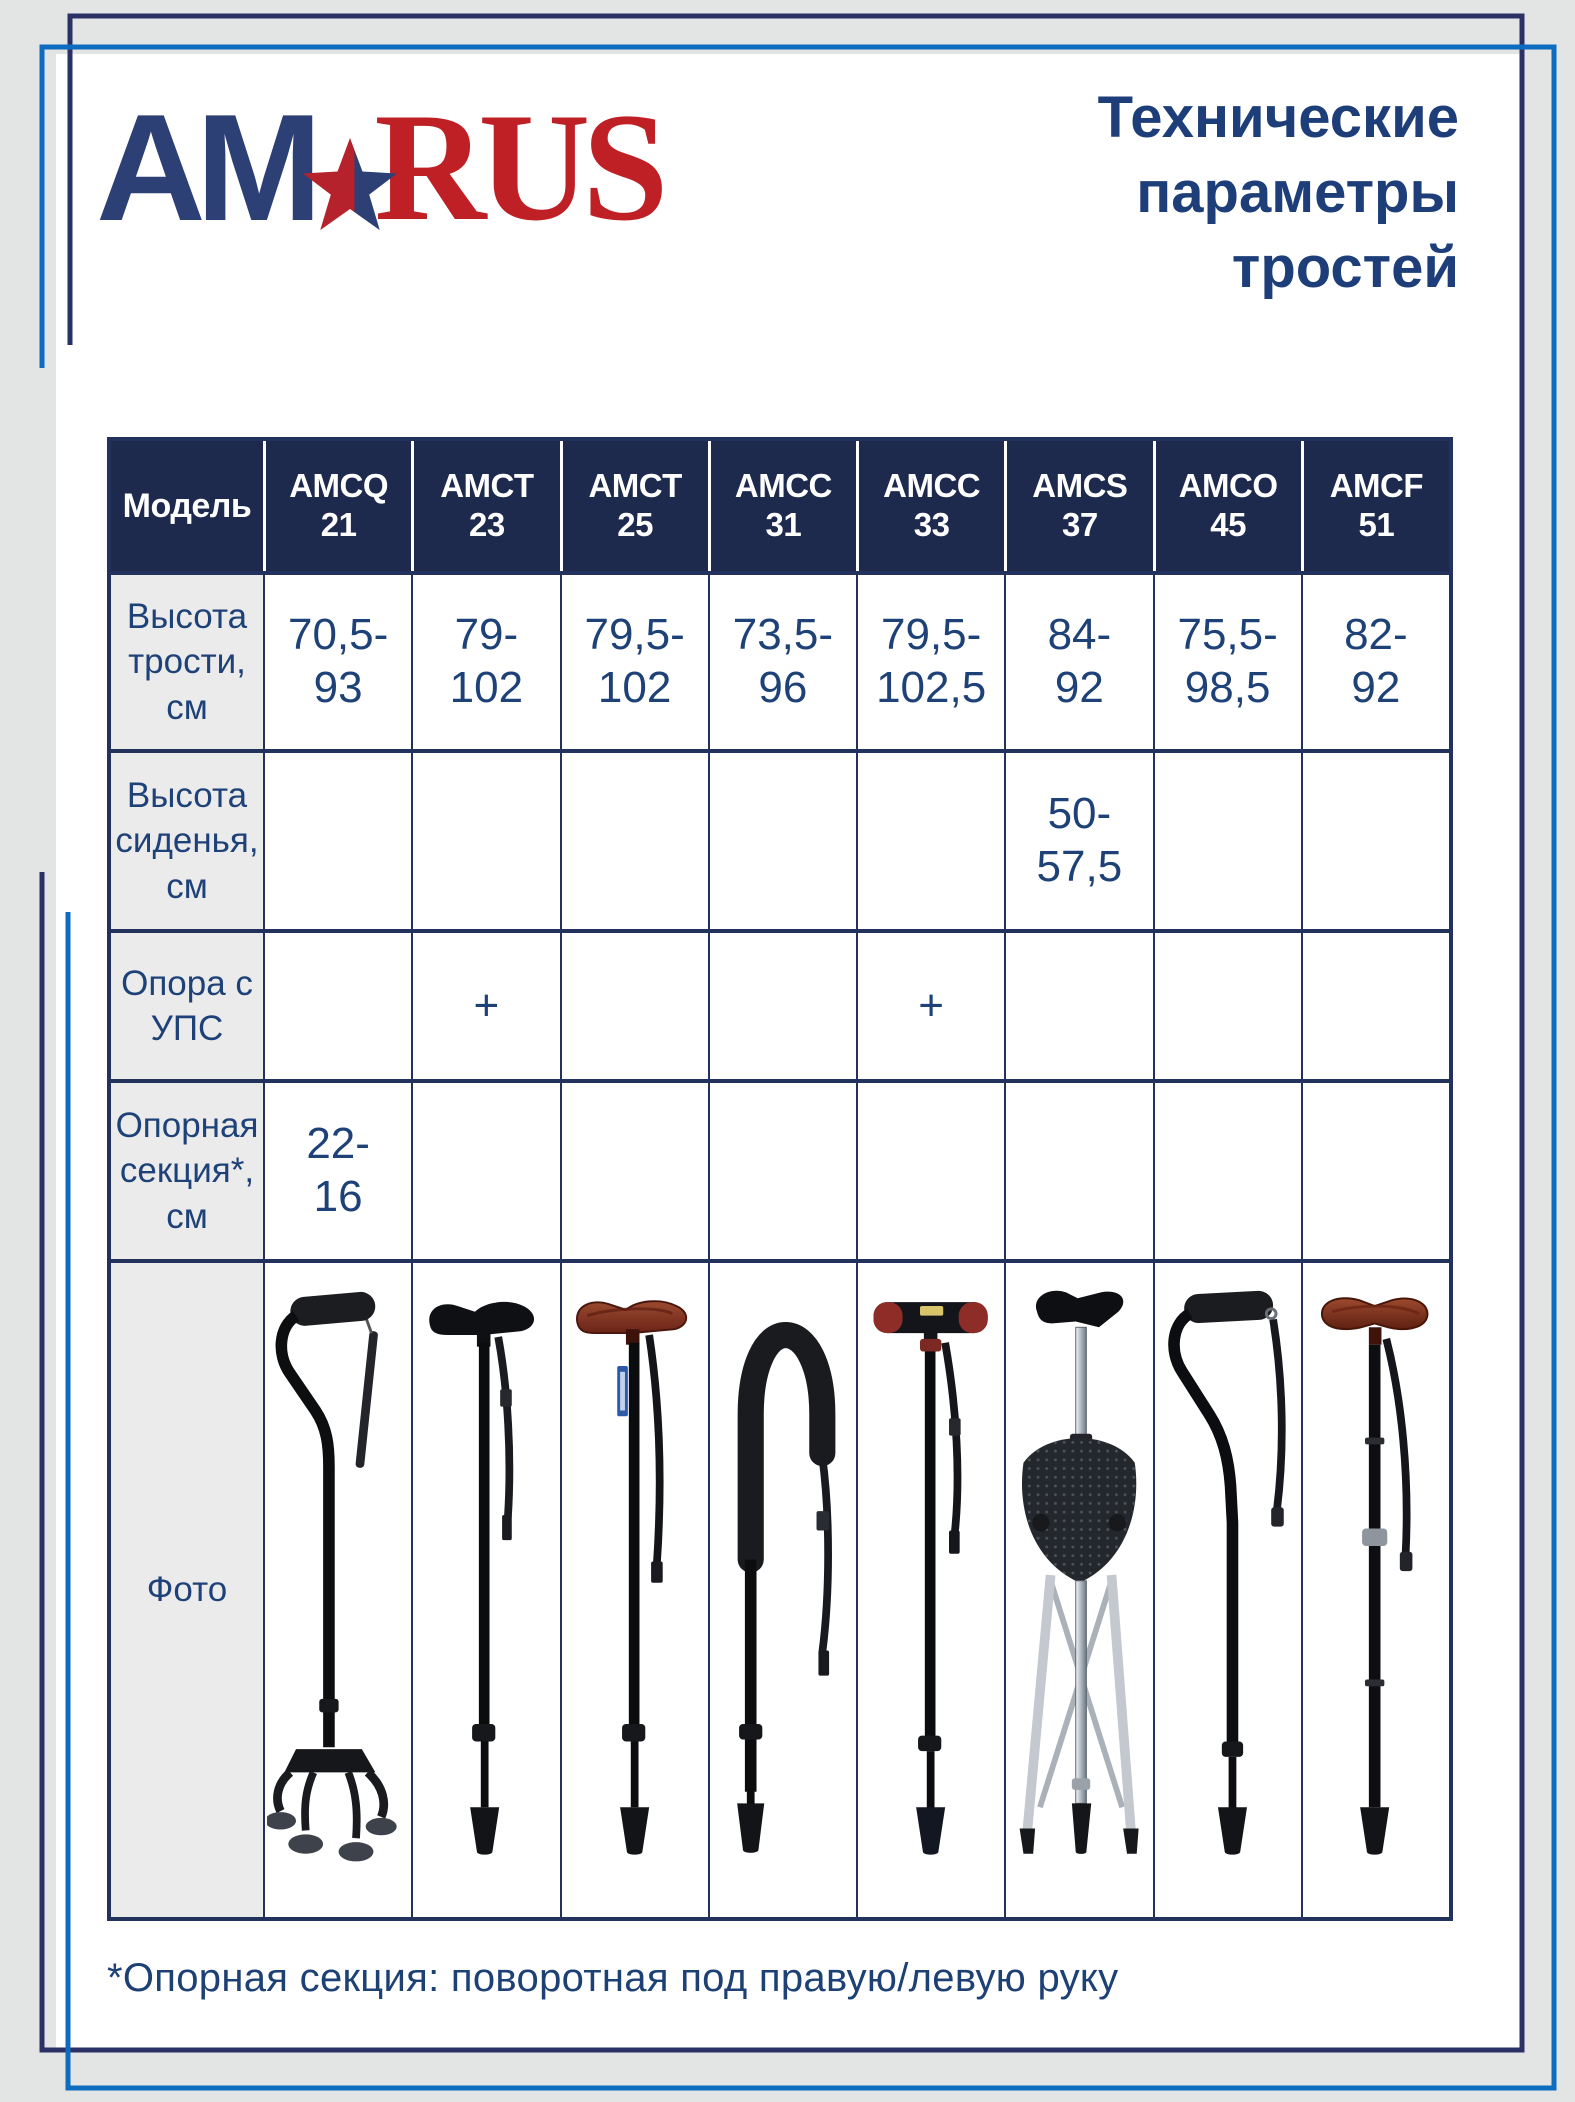 This screenshot has height=2102, width=1575. I want to click on value-cell: 75,5- 98,5, so click(1226, 660).